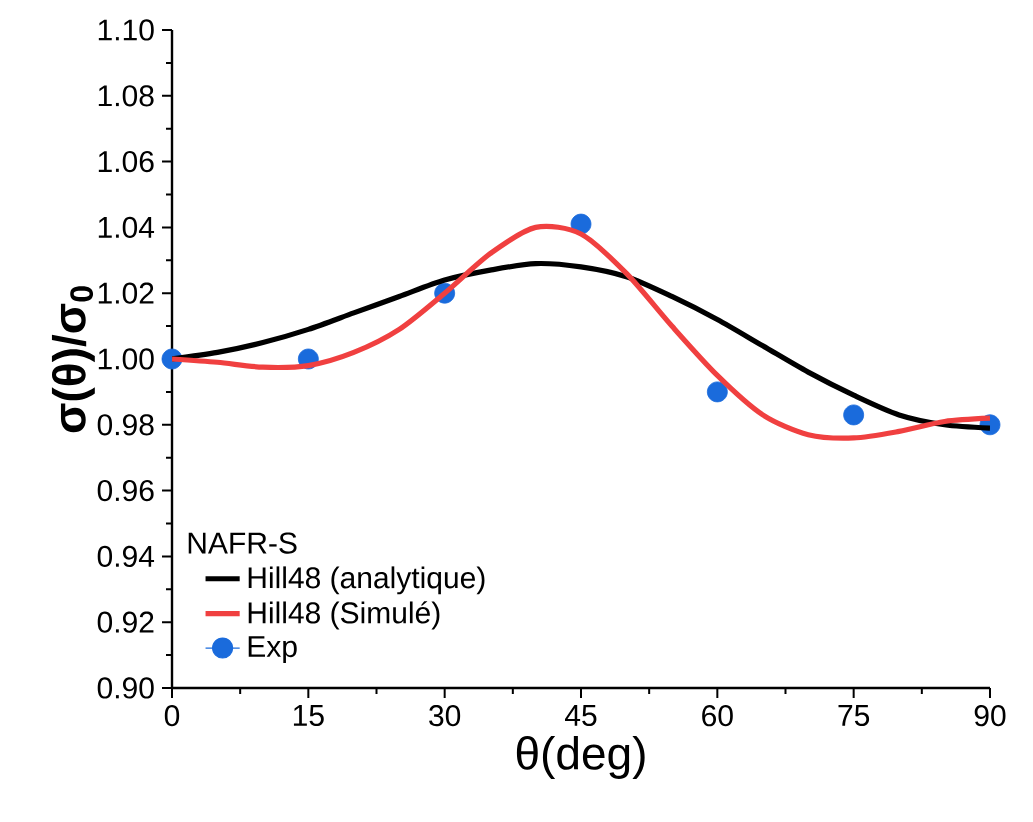 The height and width of the screenshot is (822, 1033). What do you see at coordinates (126, 359) in the screenshot?
I see `y-tick-label: 1.00` at bounding box center [126, 359].